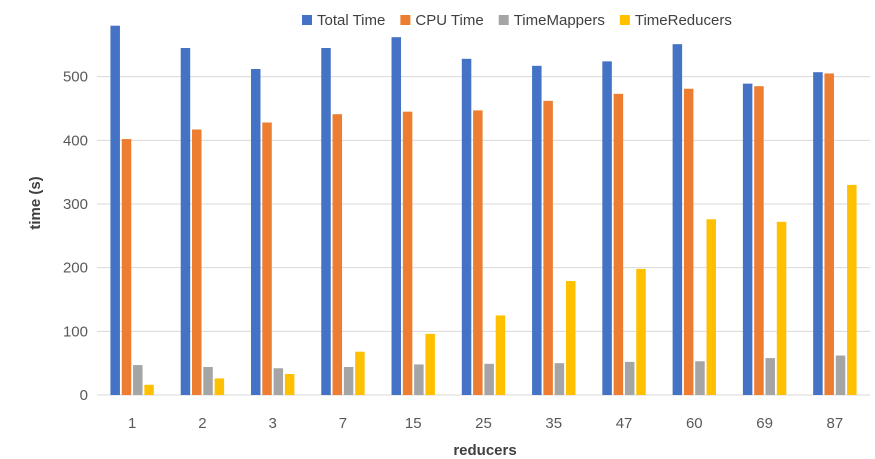  I want to click on x-tick-label: 60, so click(694, 423).